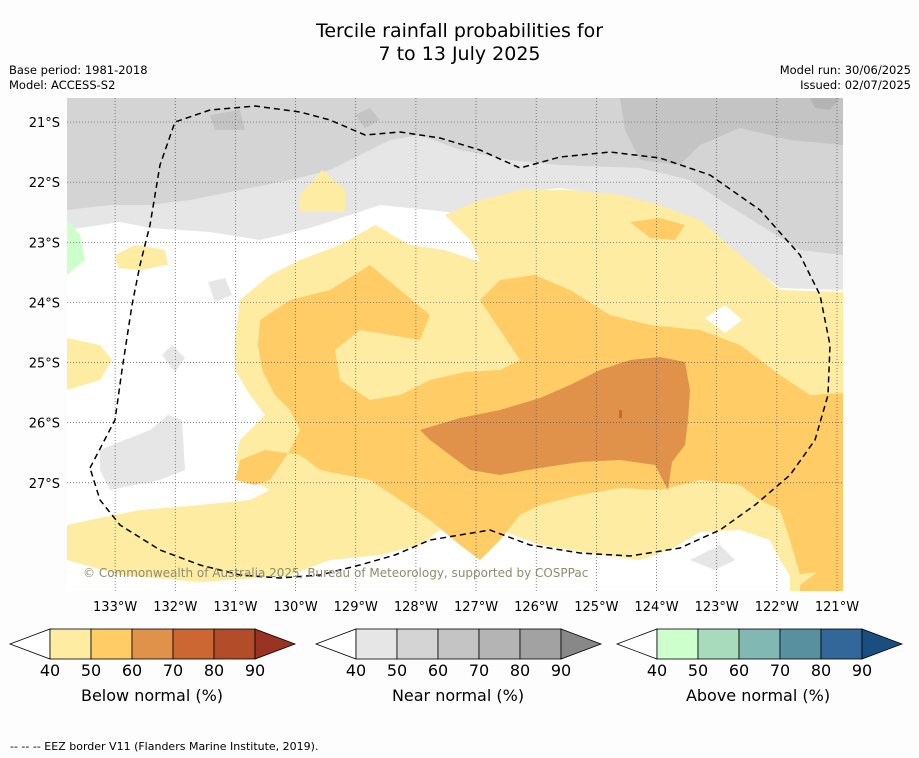 The width and height of the screenshot is (919, 758). What do you see at coordinates (536, 607) in the screenshot?
I see `lon-tick-label: 126°W` at bounding box center [536, 607].